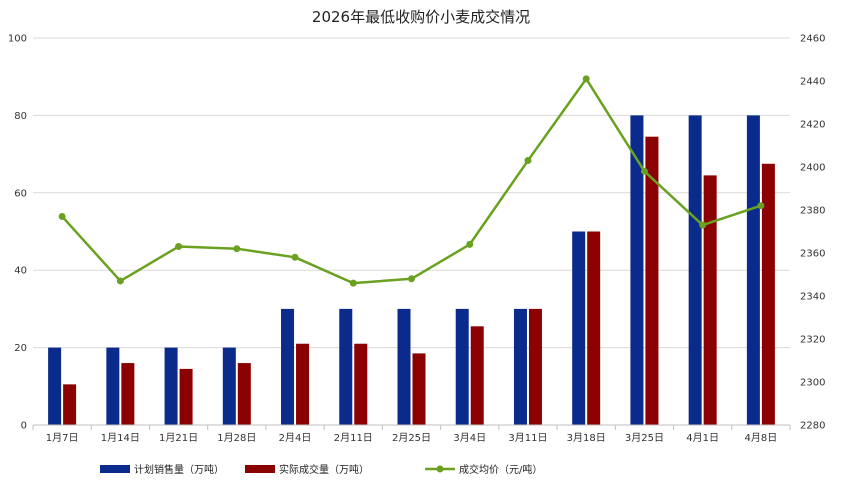  Describe the element at coordinates (761, 438) in the screenshot. I see `x-tick-label: 4月8日` at that location.